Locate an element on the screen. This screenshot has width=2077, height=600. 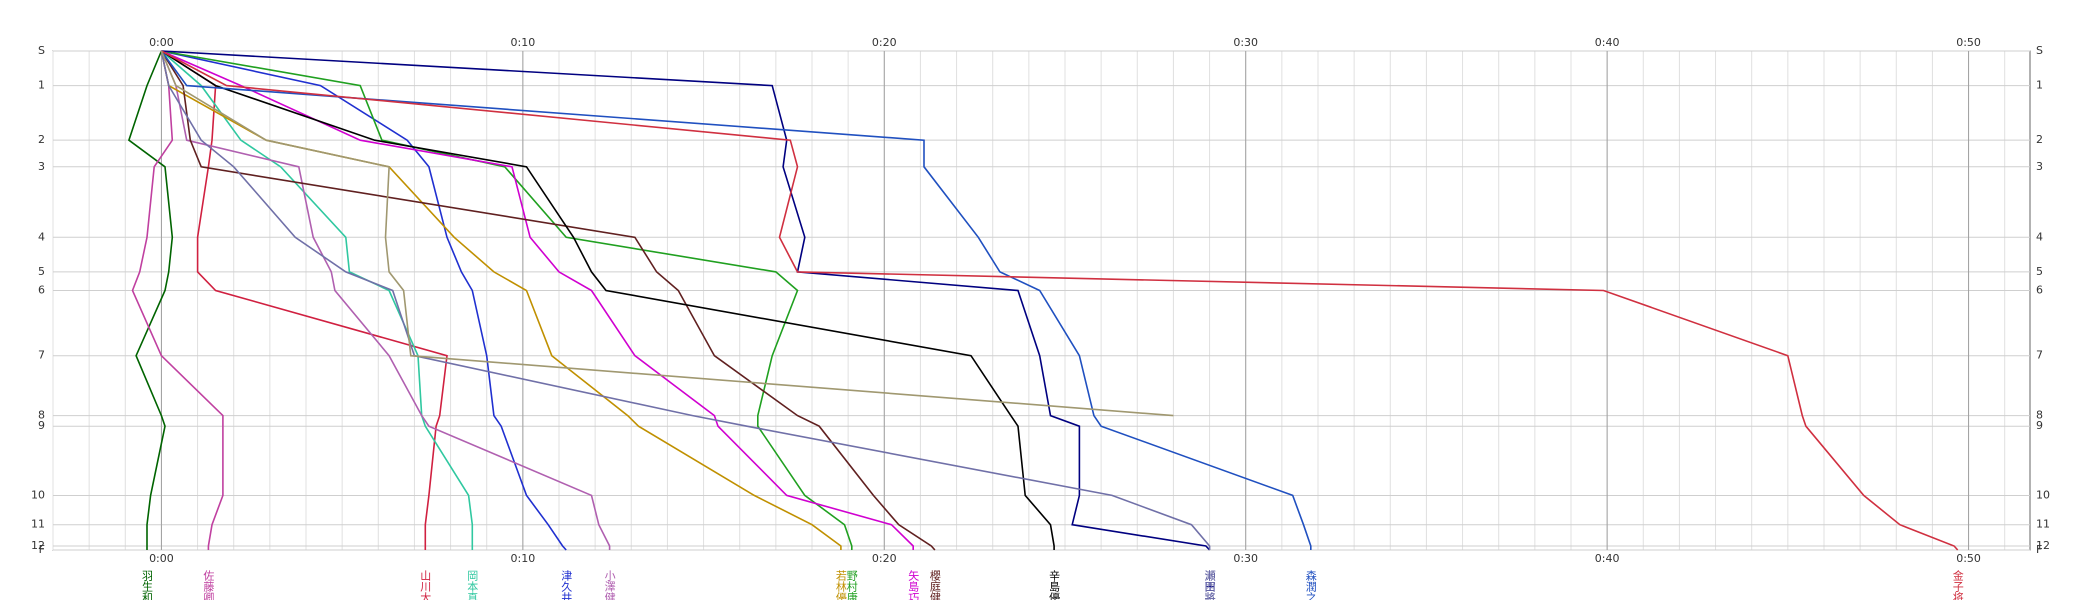
y-tick-label: 6 is located at coordinates (41, 290).